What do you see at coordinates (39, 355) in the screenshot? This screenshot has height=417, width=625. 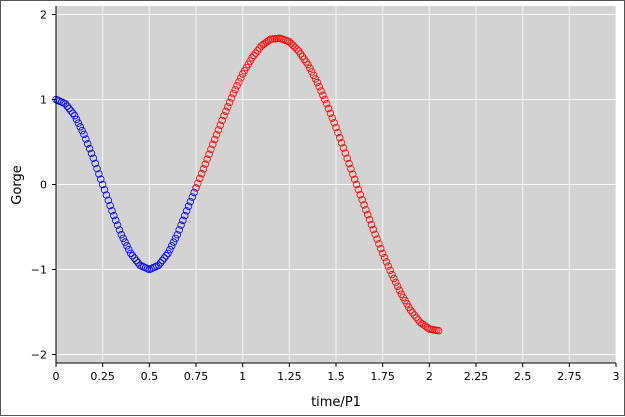 I see `y-tick-label: −2` at bounding box center [39, 355].